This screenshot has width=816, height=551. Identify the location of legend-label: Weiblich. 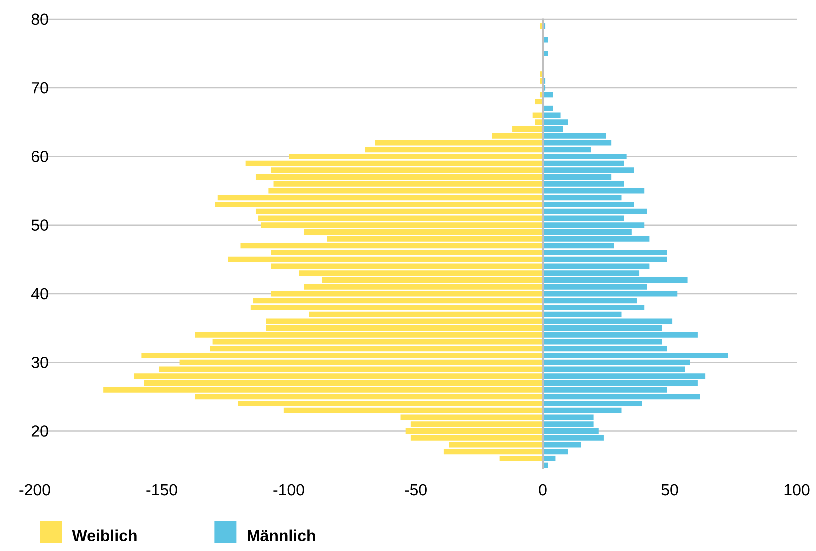
(104, 536).